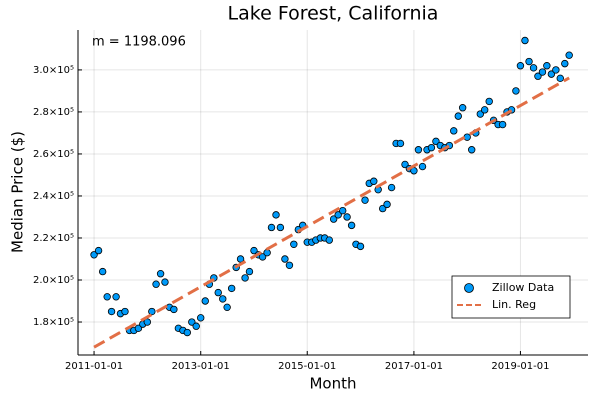 This screenshot has height=400, width=600. Describe the element at coordinates (53, 238) in the screenshot. I see `y-tick-label: 2.2×10⁵` at that location.